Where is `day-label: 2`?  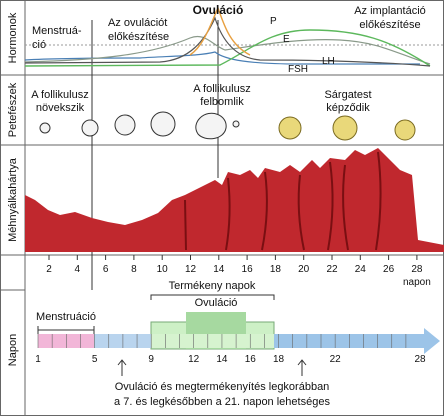
day-label: 2 is located at coordinates (49, 269).